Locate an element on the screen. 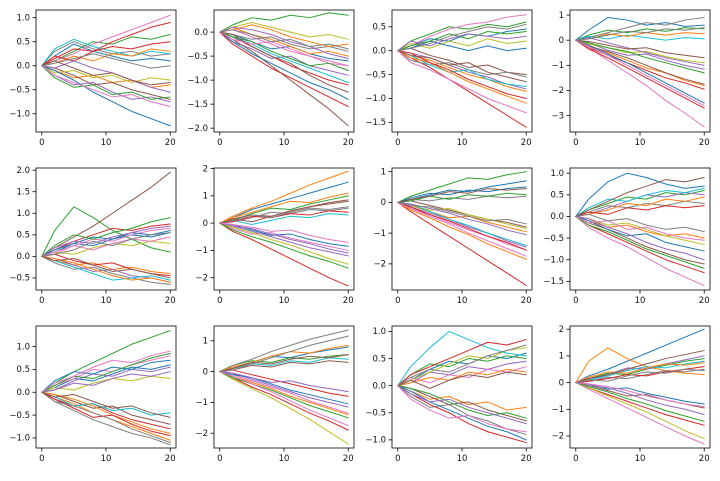  axes-frame is located at coordinates (462, 229).